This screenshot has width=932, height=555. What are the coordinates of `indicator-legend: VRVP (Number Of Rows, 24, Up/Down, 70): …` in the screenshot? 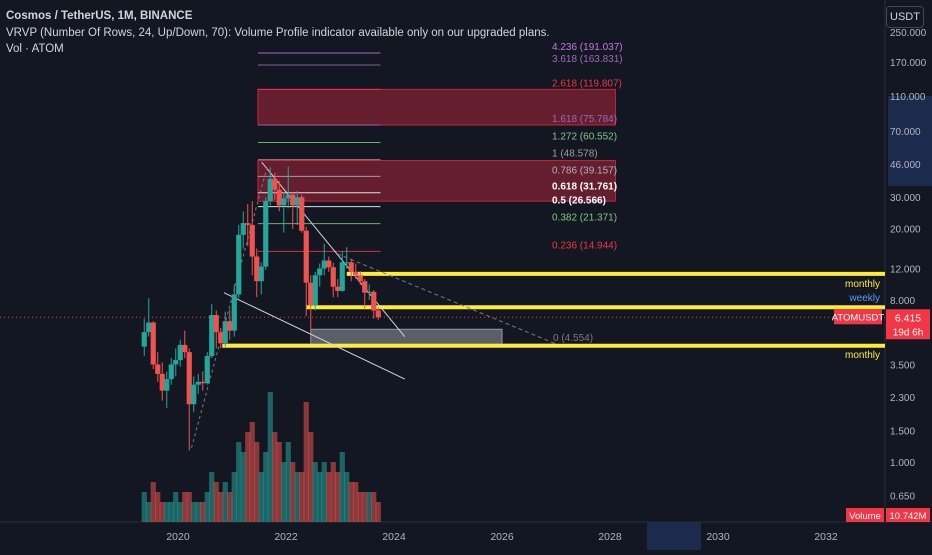 It's located at (278, 33).